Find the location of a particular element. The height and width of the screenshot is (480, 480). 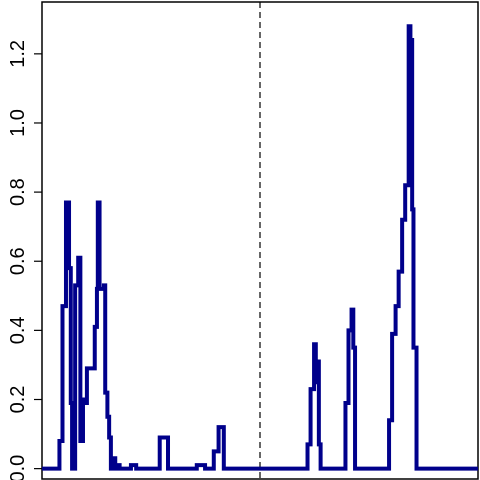

y-tick-label: 0.8 is located at coordinates (18, 192).